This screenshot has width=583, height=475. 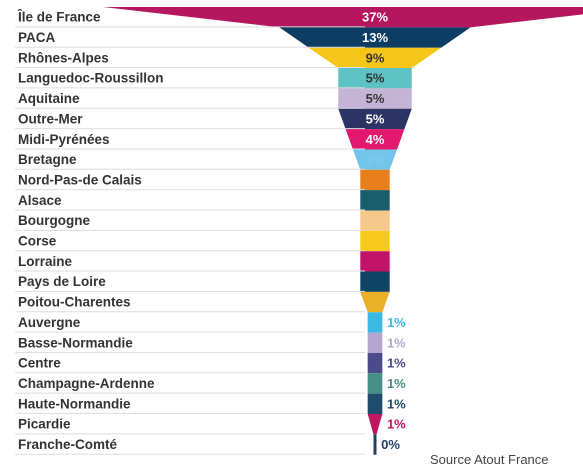 What do you see at coordinates (39, 363) in the screenshot?
I see `category-label: Centre` at bounding box center [39, 363].